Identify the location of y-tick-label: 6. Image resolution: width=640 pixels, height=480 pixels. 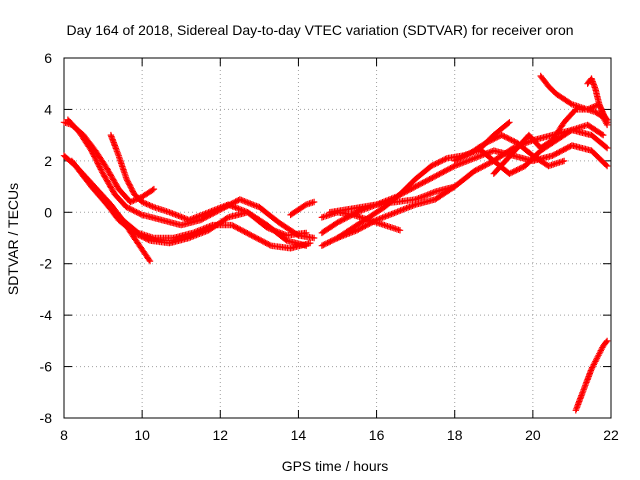
(48, 58).